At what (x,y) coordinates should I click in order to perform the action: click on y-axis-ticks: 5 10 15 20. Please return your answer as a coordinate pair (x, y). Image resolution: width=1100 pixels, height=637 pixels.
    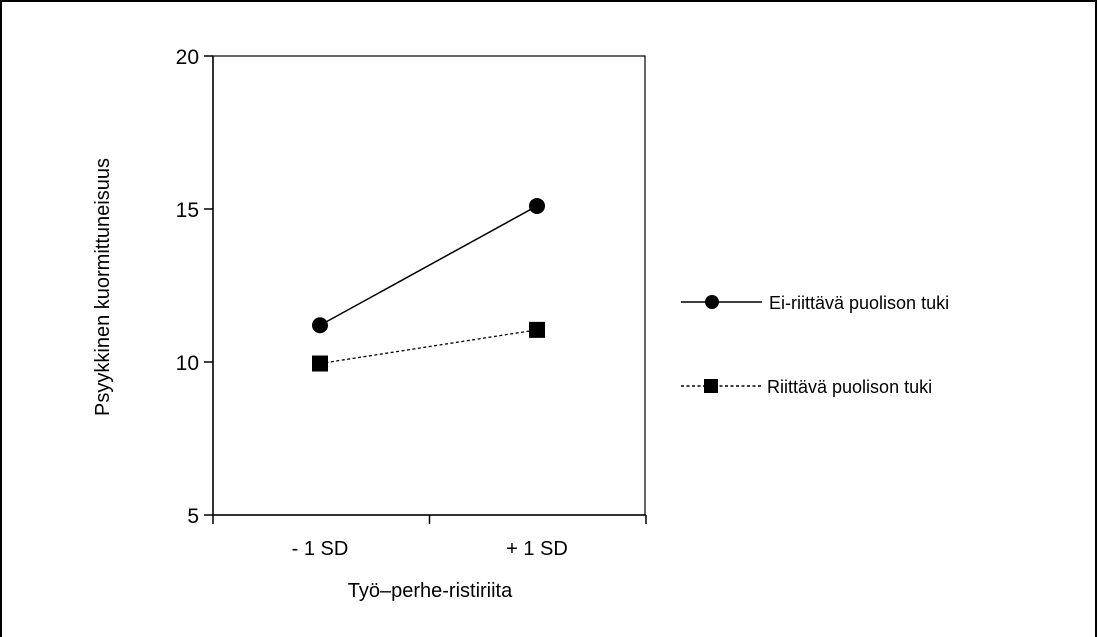
    Looking at the image, I should click on (194, 287).